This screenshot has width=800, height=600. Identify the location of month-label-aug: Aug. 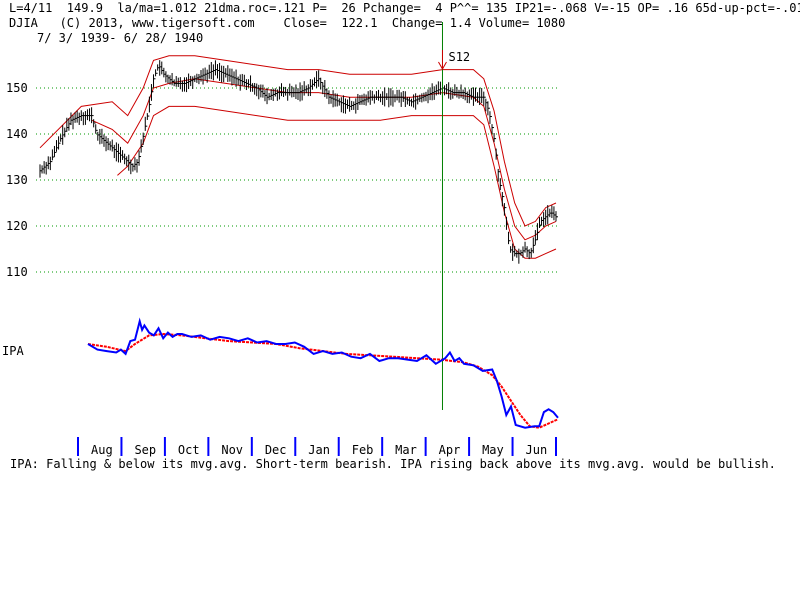
(102, 450).